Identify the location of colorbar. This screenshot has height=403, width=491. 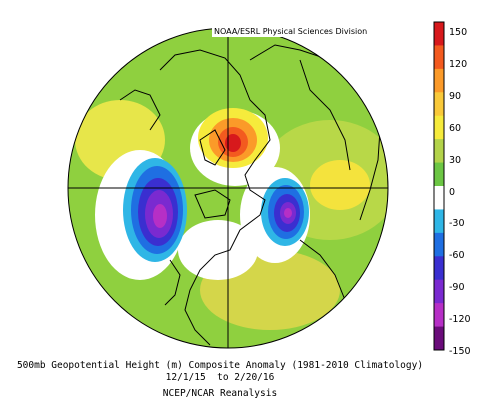
(439, 186).